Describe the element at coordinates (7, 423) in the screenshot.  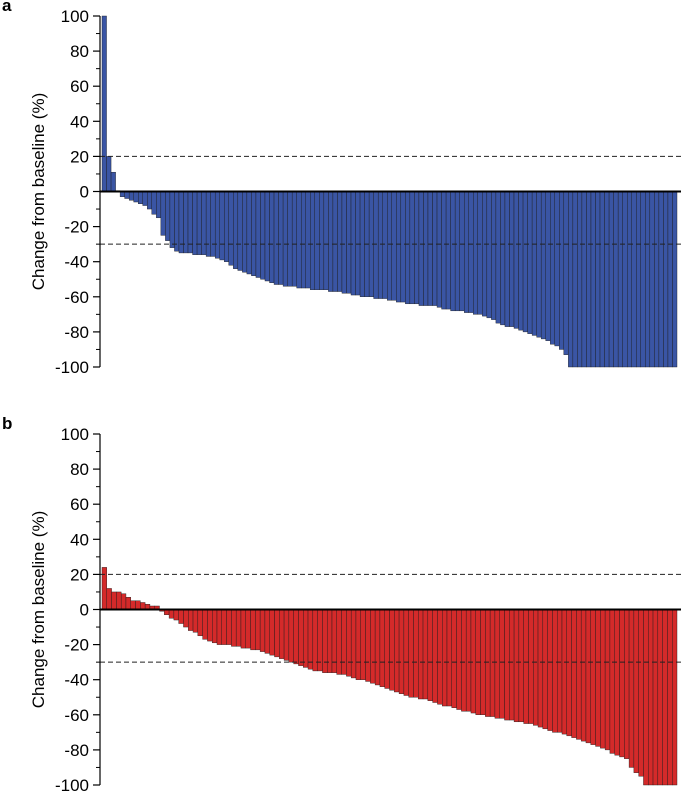
I see `panel-label-b: b` at that location.